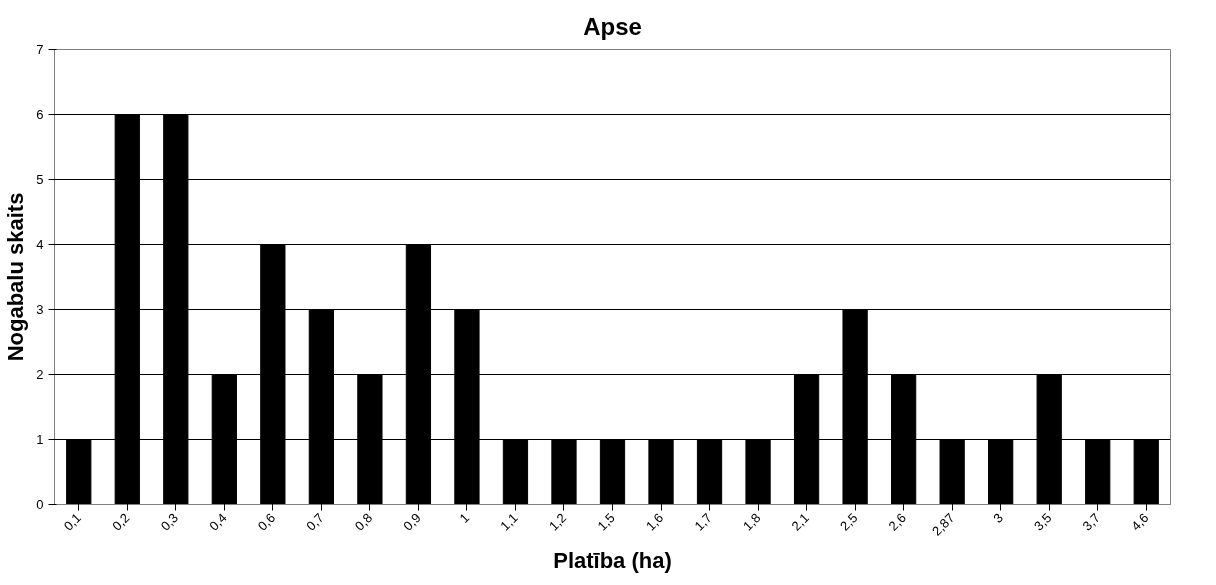  Describe the element at coordinates (703, 522) in the screenshot. I see `x-tick-label: 1,7` at that location.